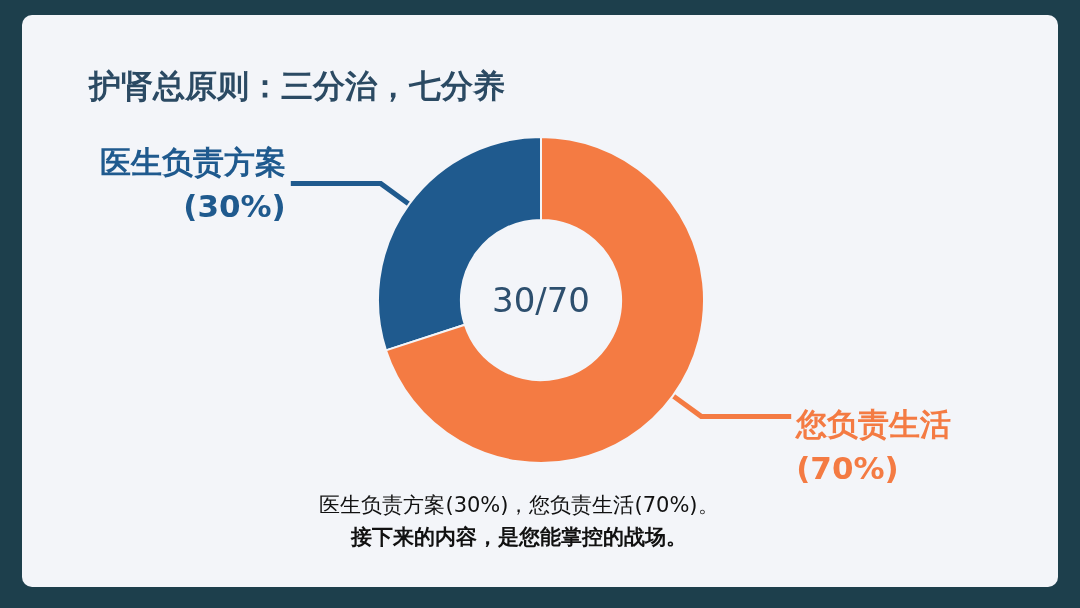  Describe the element at coordinates (192, 161) in the screenshot. I see `slice-label: 医生负责方案` at that location.